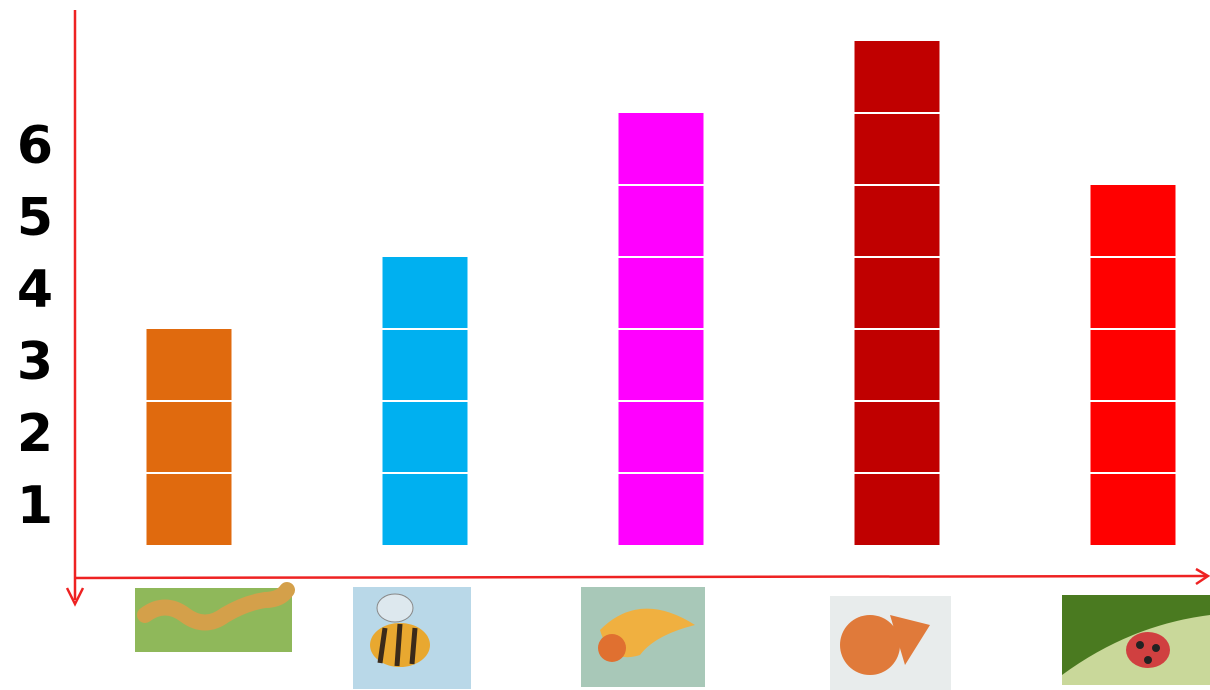  Describe the element at coordinates (1202, 576) in the screenshot. I see `x-arrow` at that location.